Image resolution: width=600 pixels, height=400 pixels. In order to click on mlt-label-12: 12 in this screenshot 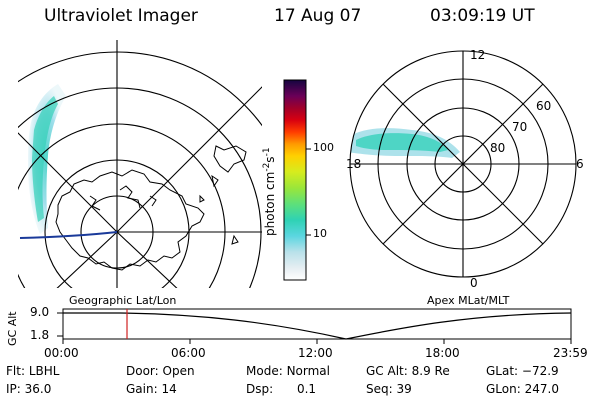, I will do `click(478, 55)`.